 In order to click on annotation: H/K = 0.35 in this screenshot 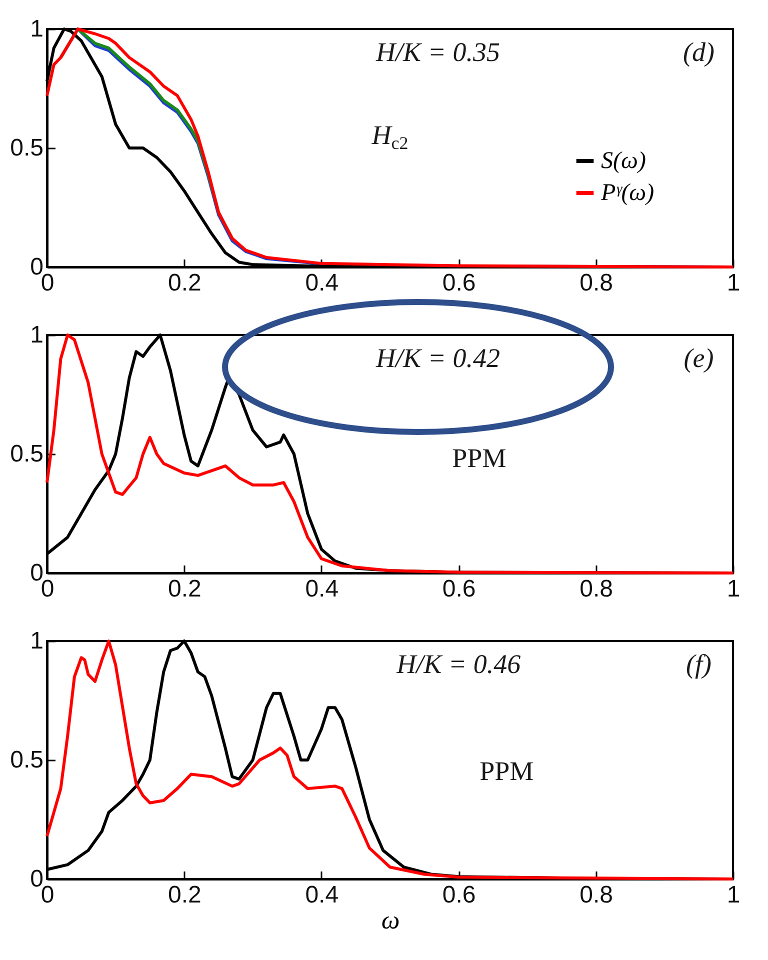, I will do `click(437, 51)`.